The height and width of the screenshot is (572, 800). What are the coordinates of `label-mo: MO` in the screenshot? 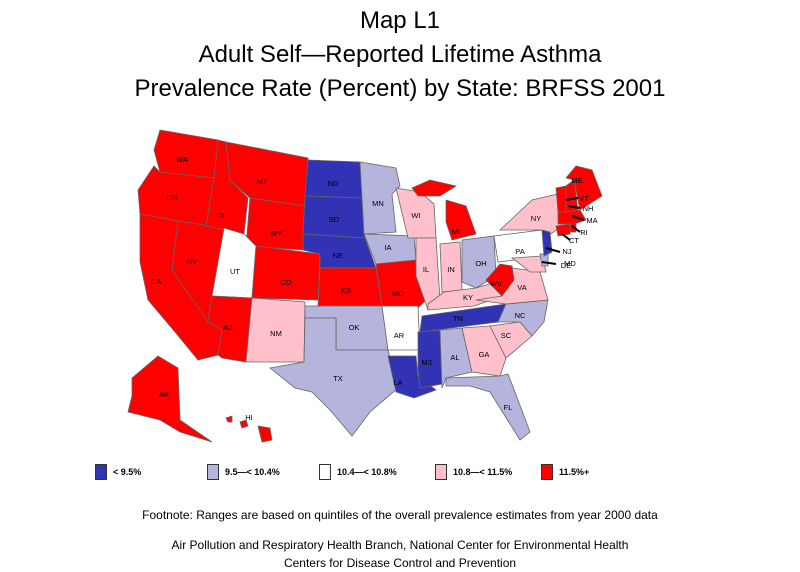 It's located at (398, 293).